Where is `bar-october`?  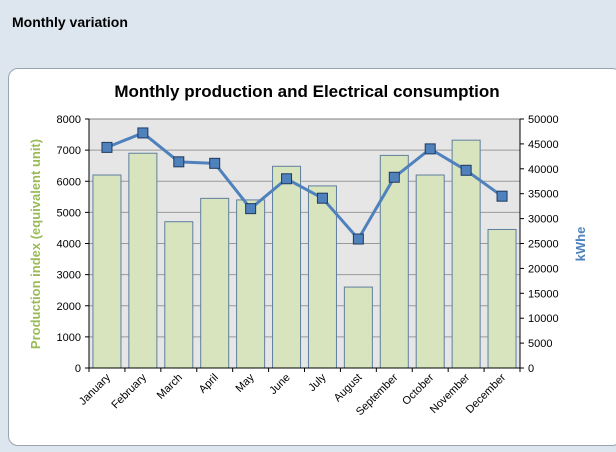 bar-october is located at coordinates (430, 271).